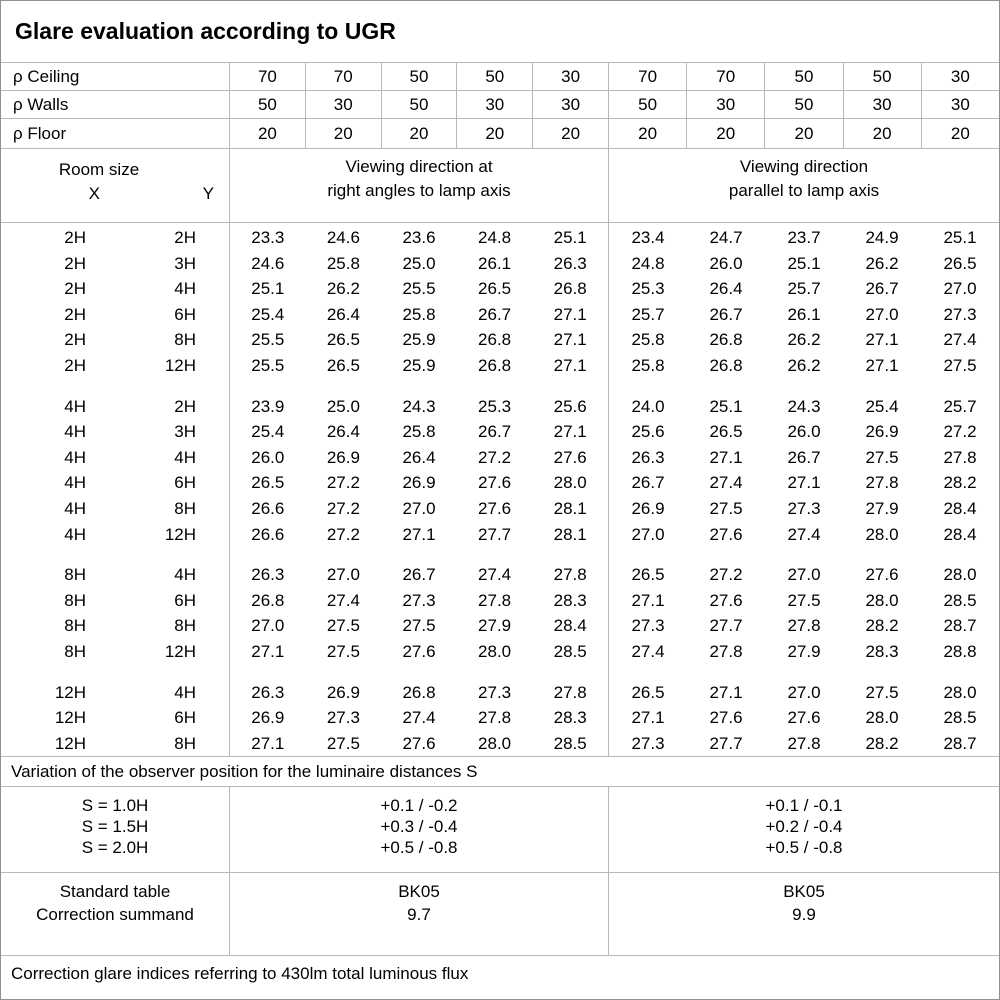 The width and height of the screenshot is (1000, 1000). What do you see at coordinates (726, 289) in the screenshot?
I see `ugr-value: 26.4` at bounding box center [726, 289].